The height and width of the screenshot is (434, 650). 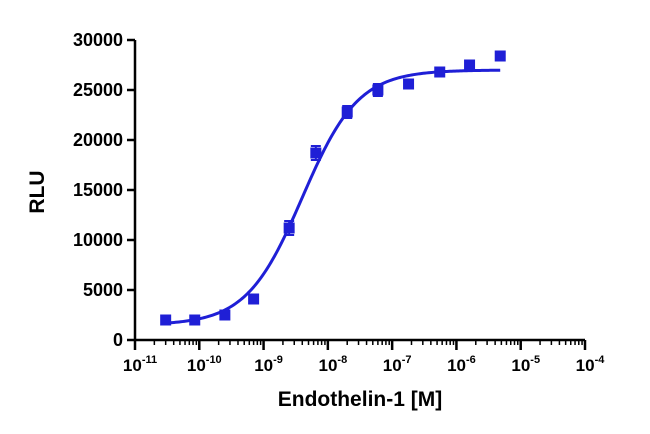 I want to click on x-tick-label: 10⁻⁸, so click(x=333, y=364).